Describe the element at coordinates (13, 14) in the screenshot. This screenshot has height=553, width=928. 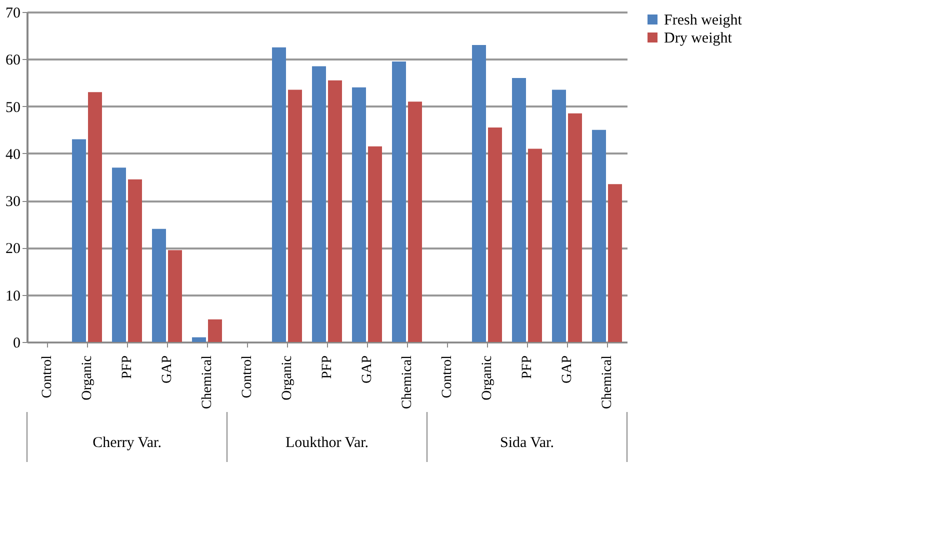
I see `y-tick-label: 70` at that location.